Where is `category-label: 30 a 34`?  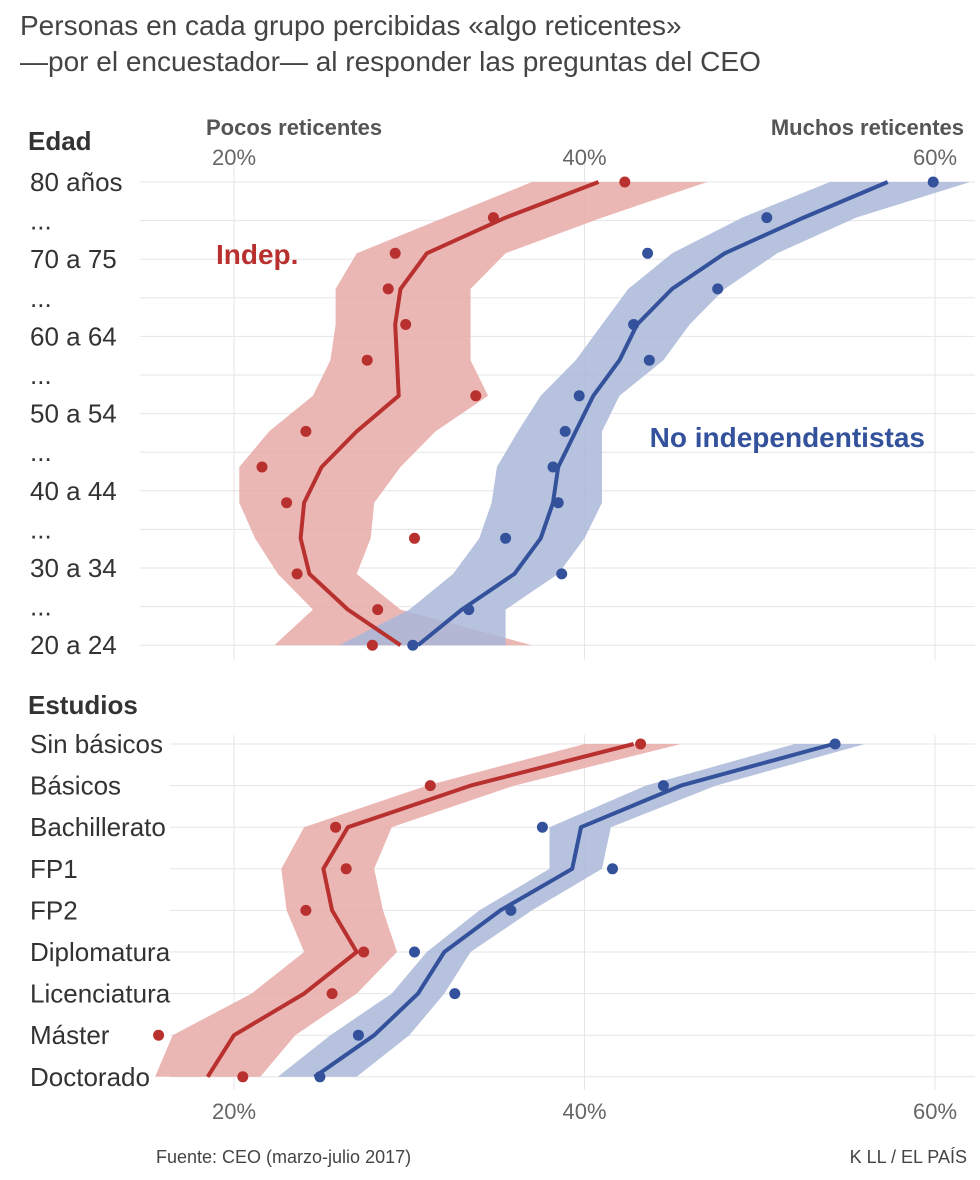
category-label: 30 a 34 is located at coordinates (73, 568).